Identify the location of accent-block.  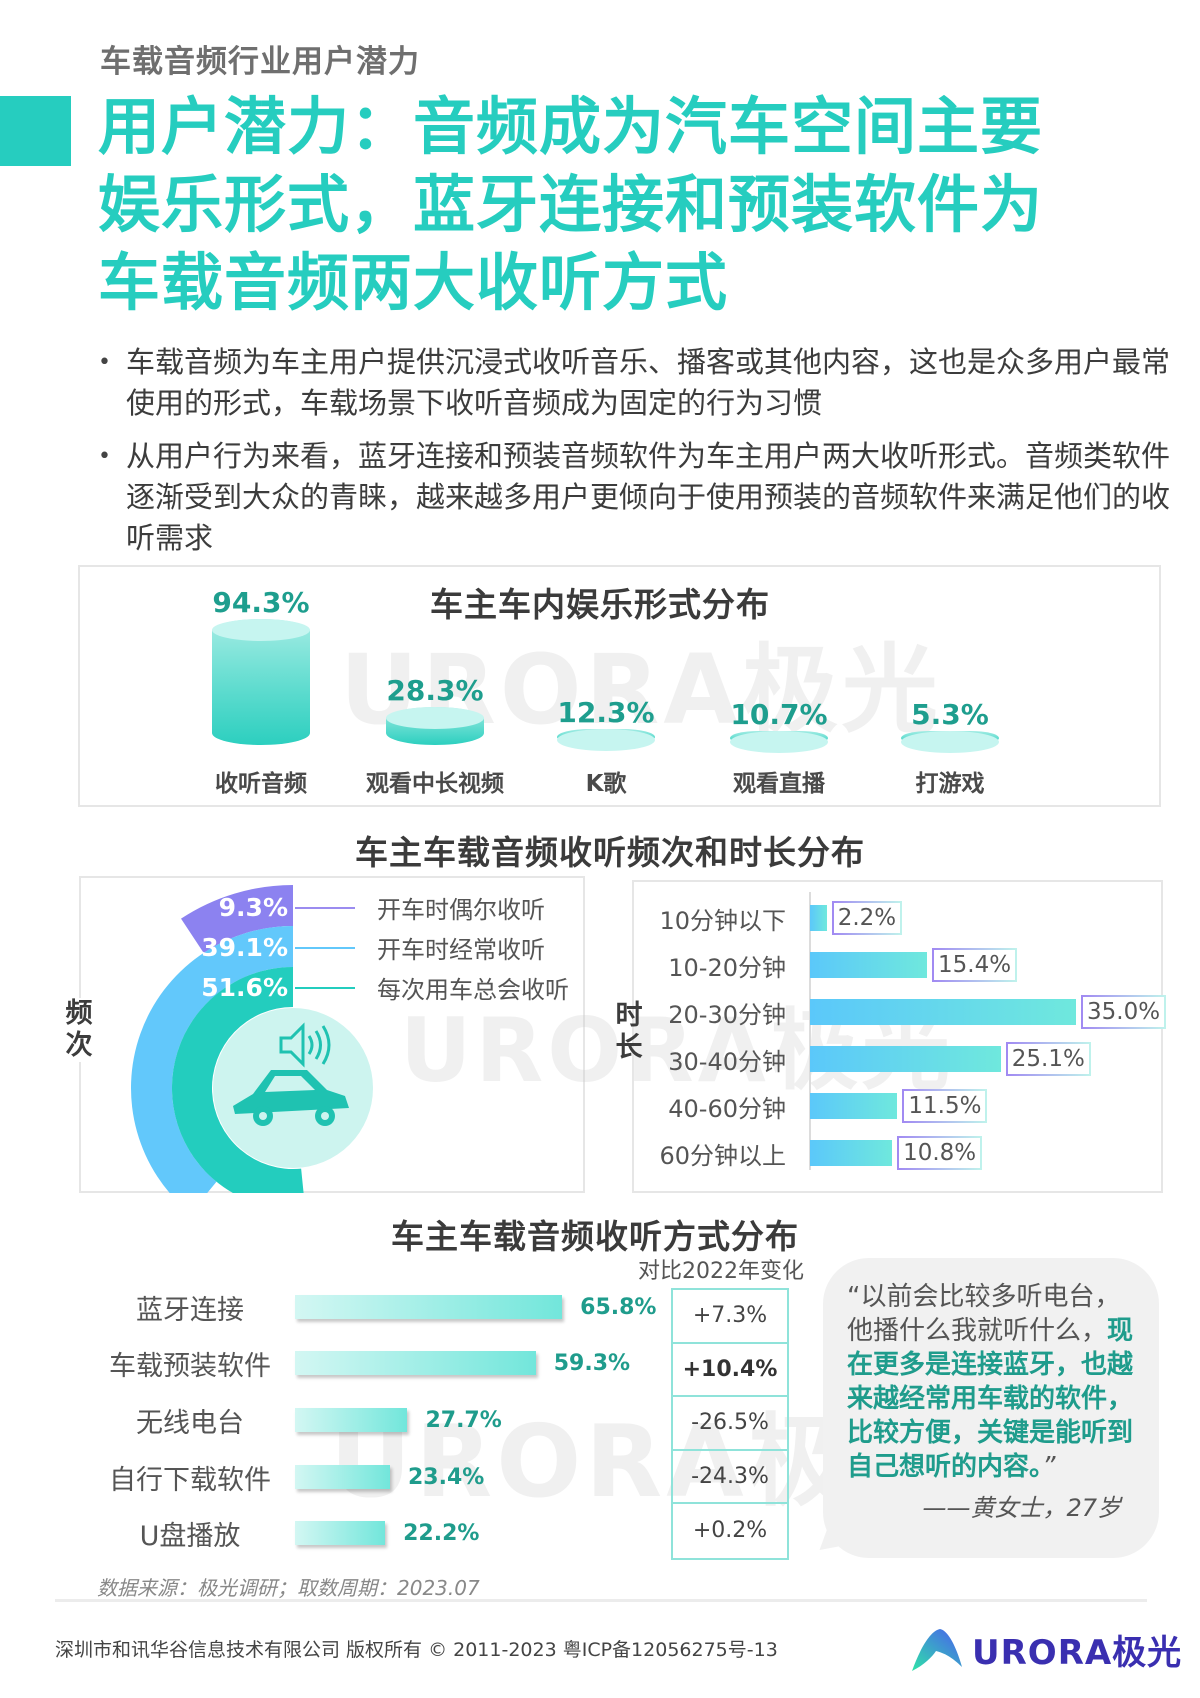
(35, 131).